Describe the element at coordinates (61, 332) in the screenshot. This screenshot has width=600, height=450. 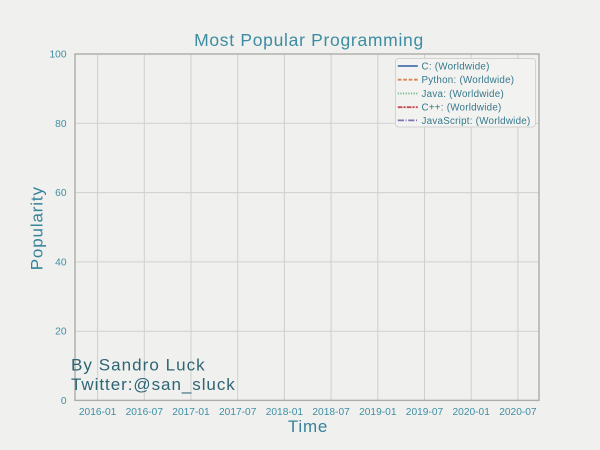
I see `svg-text: 20` at that location.